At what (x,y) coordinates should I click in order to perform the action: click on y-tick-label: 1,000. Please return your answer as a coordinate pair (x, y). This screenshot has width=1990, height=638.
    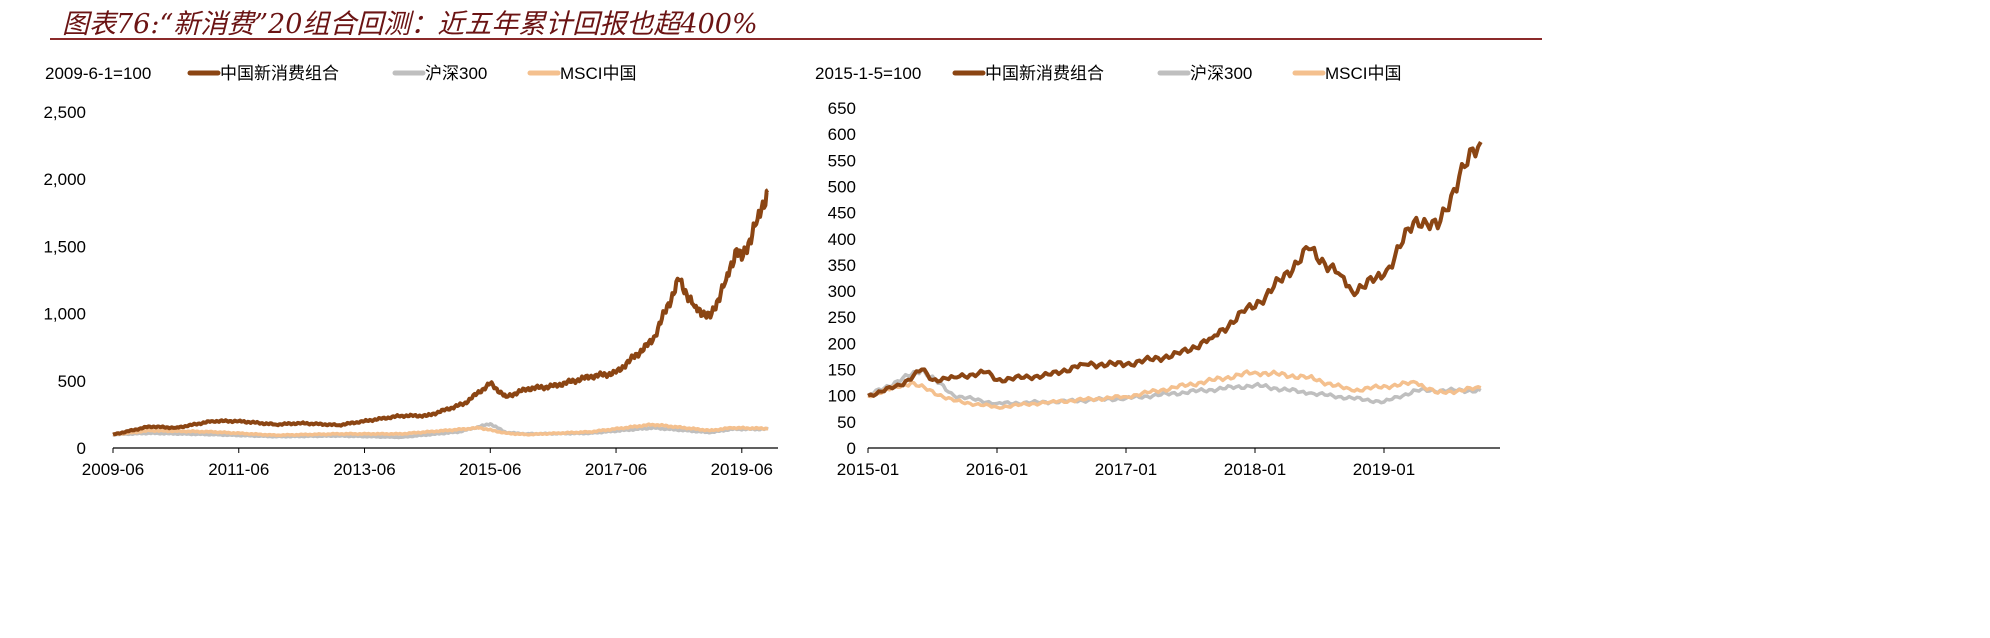
    Looking at the image, I should click on (64, 314).